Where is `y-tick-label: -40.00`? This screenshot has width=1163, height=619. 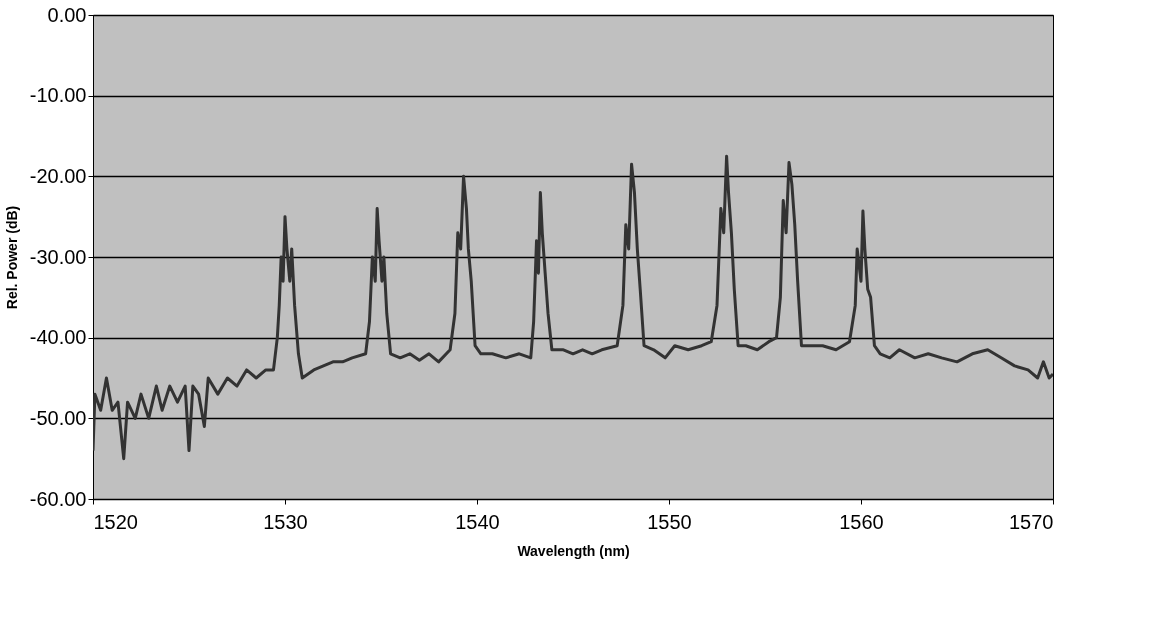
y-tick-label: -40.00 is located at coordinates (58, 337).